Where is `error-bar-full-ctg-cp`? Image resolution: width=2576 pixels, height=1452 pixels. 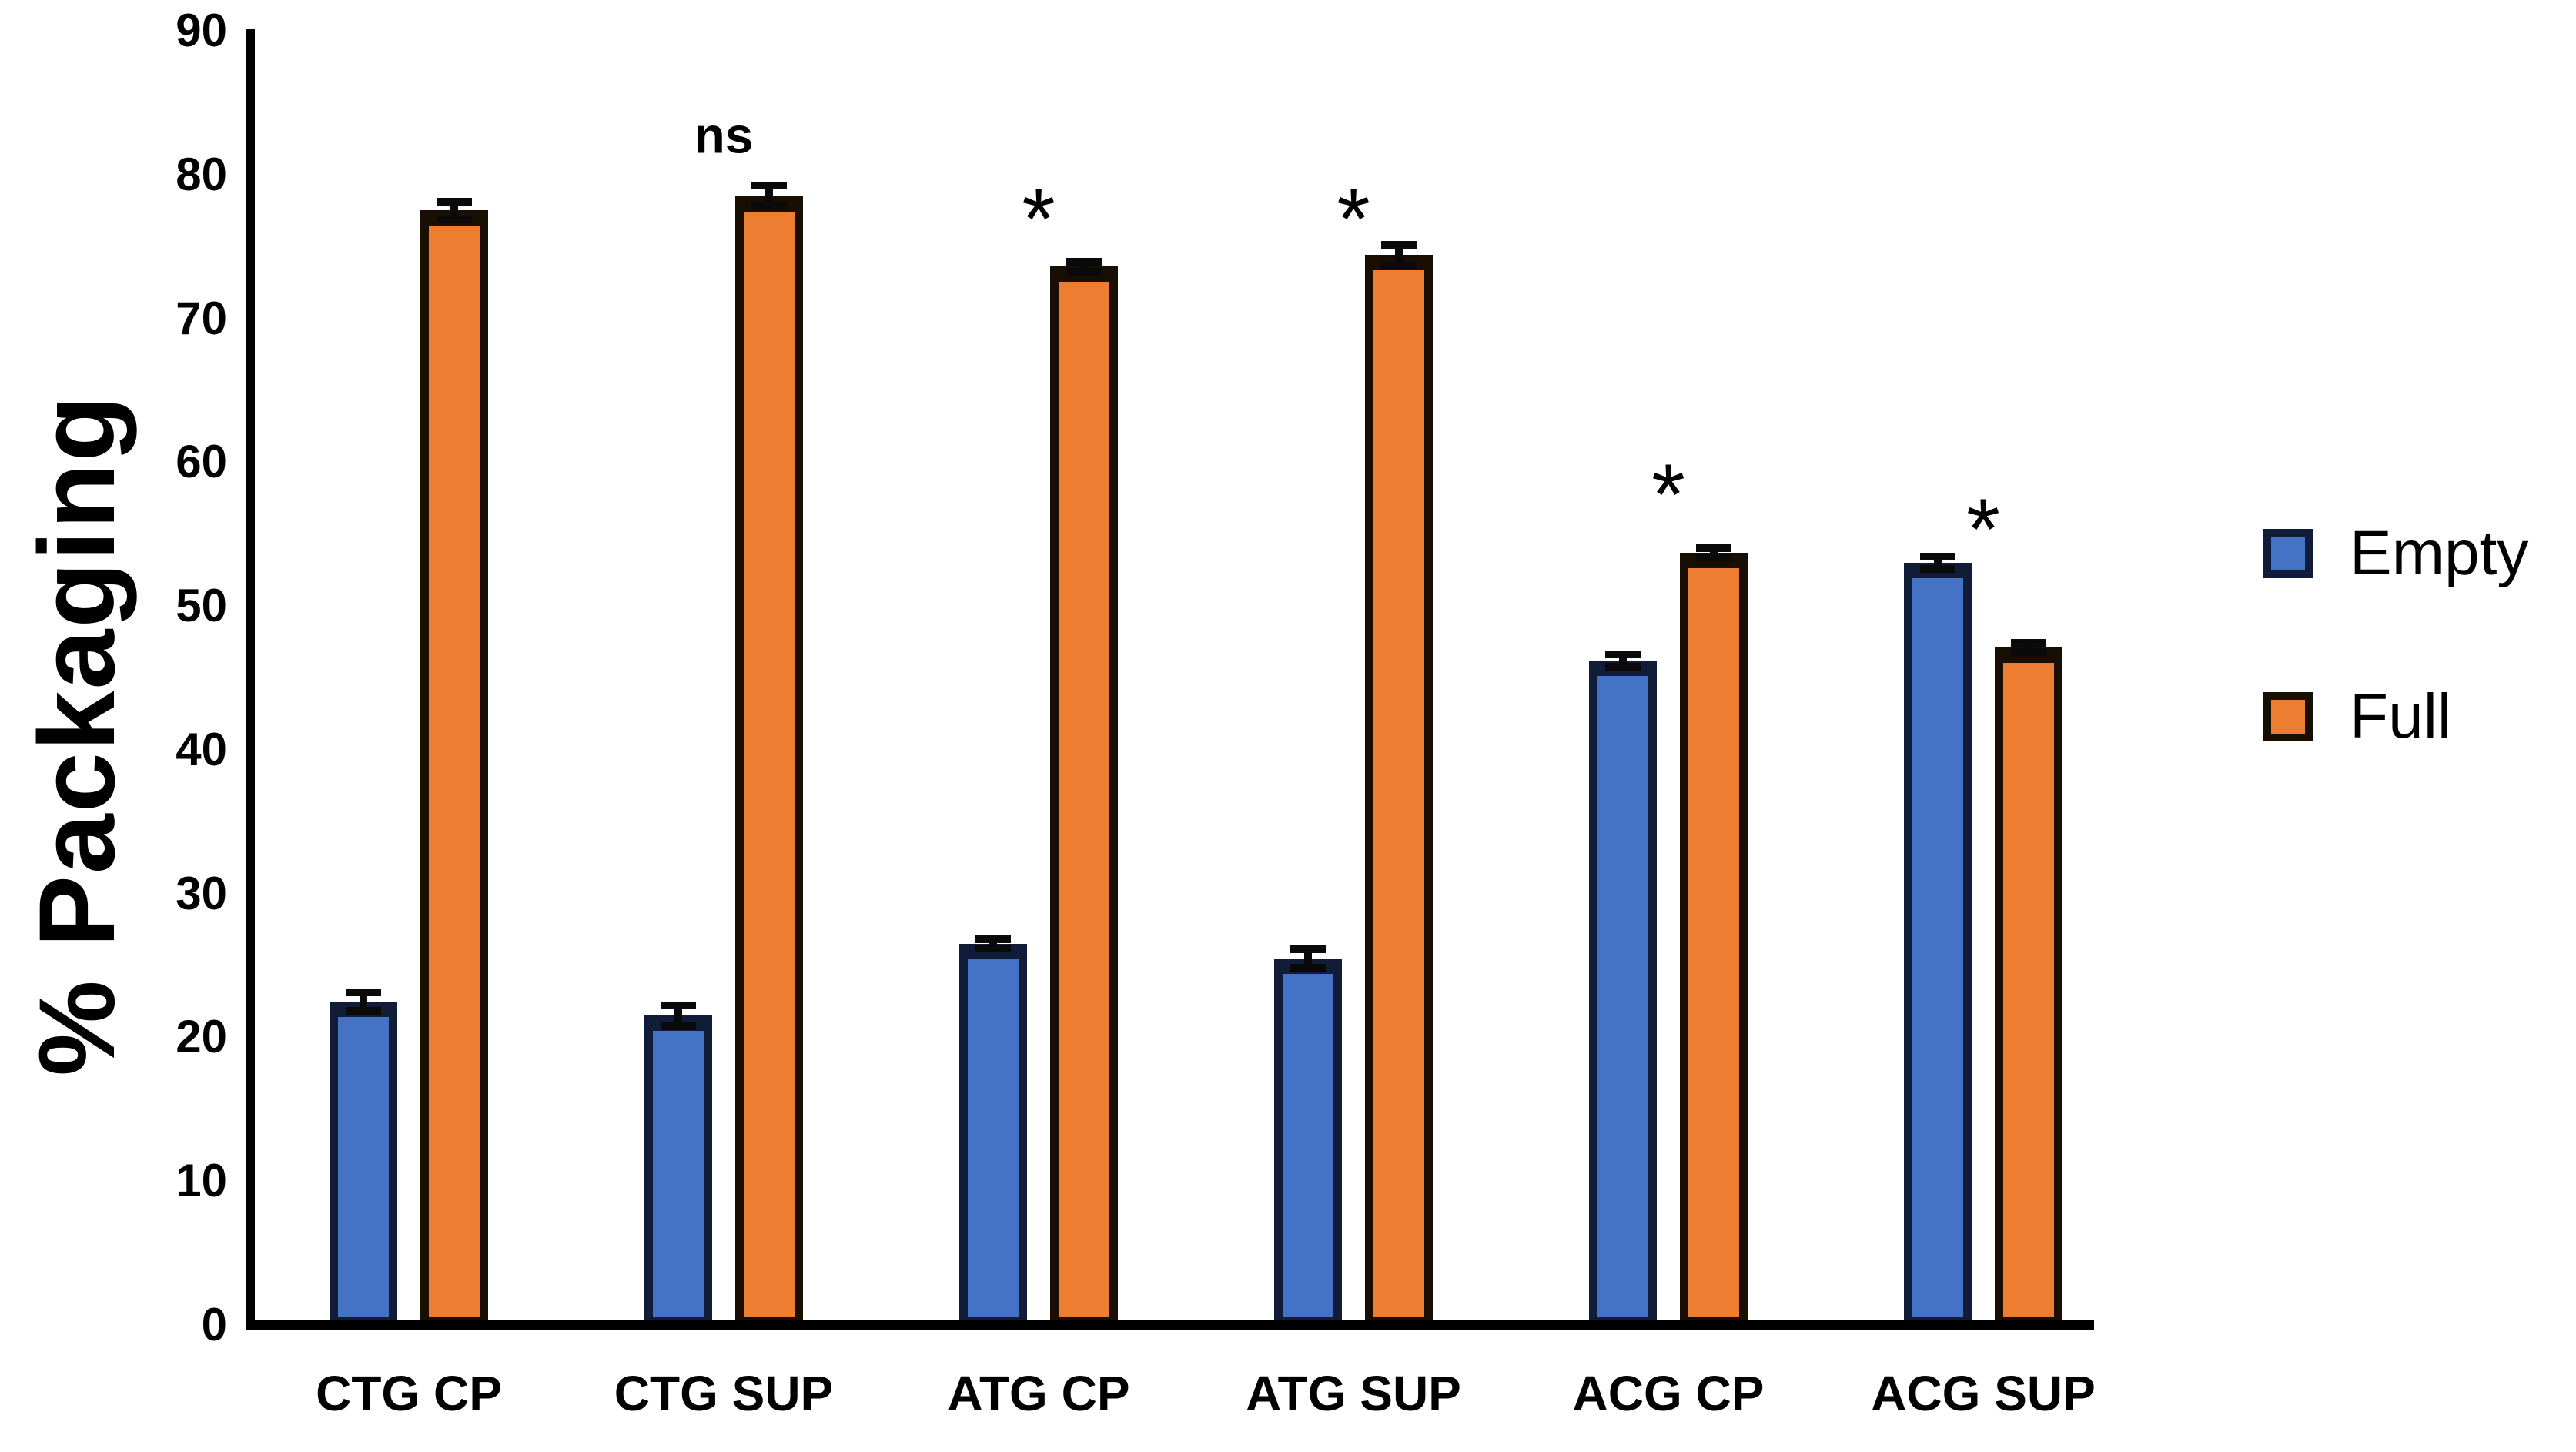 error-bar-full-ctg-cp is located at coordinates (455, 210).